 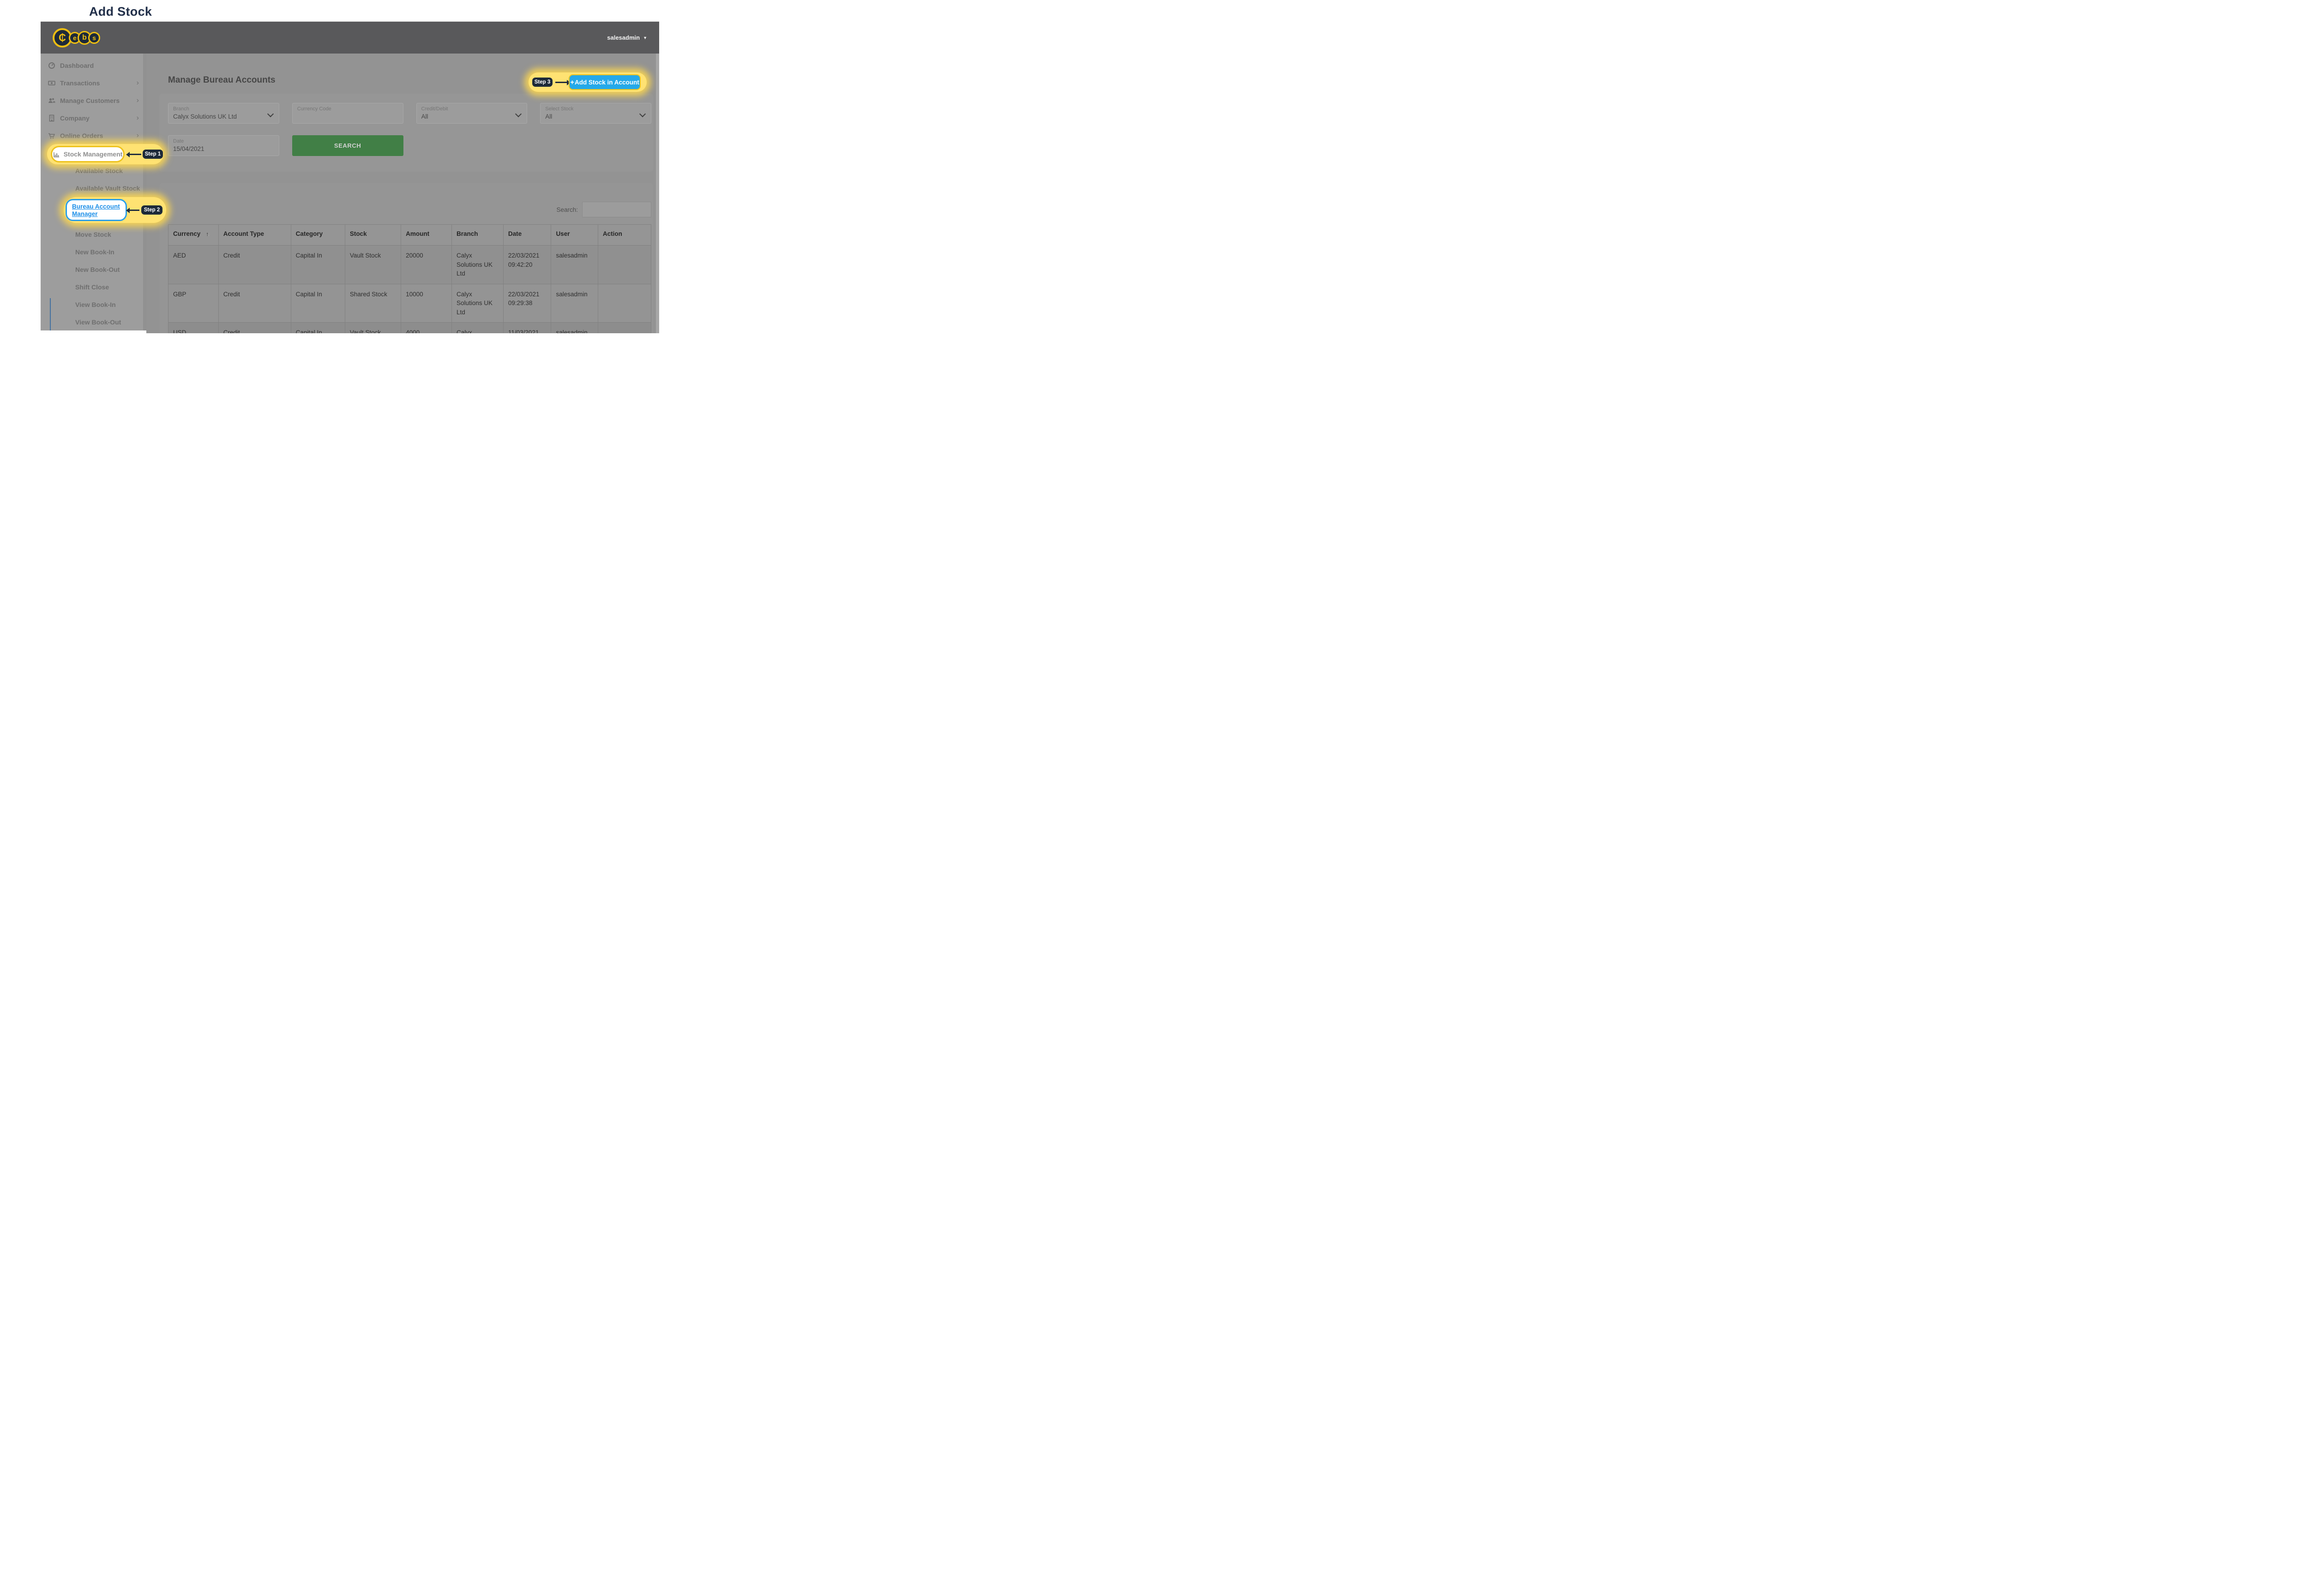 I want to click on sidebar-item-bureau-account-manager-highlighted: Bureau Account Manager, so click(x=96, y=210).